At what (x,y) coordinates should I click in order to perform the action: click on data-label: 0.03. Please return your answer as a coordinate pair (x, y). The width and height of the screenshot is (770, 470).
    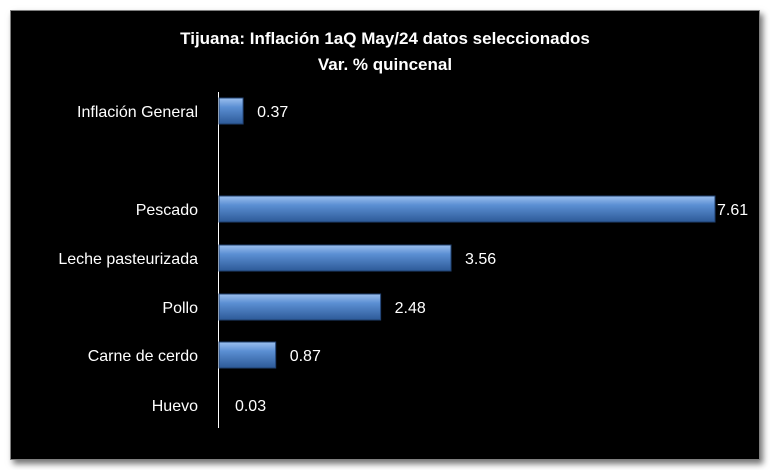
    Looking at the image, I should click on (250, 406).